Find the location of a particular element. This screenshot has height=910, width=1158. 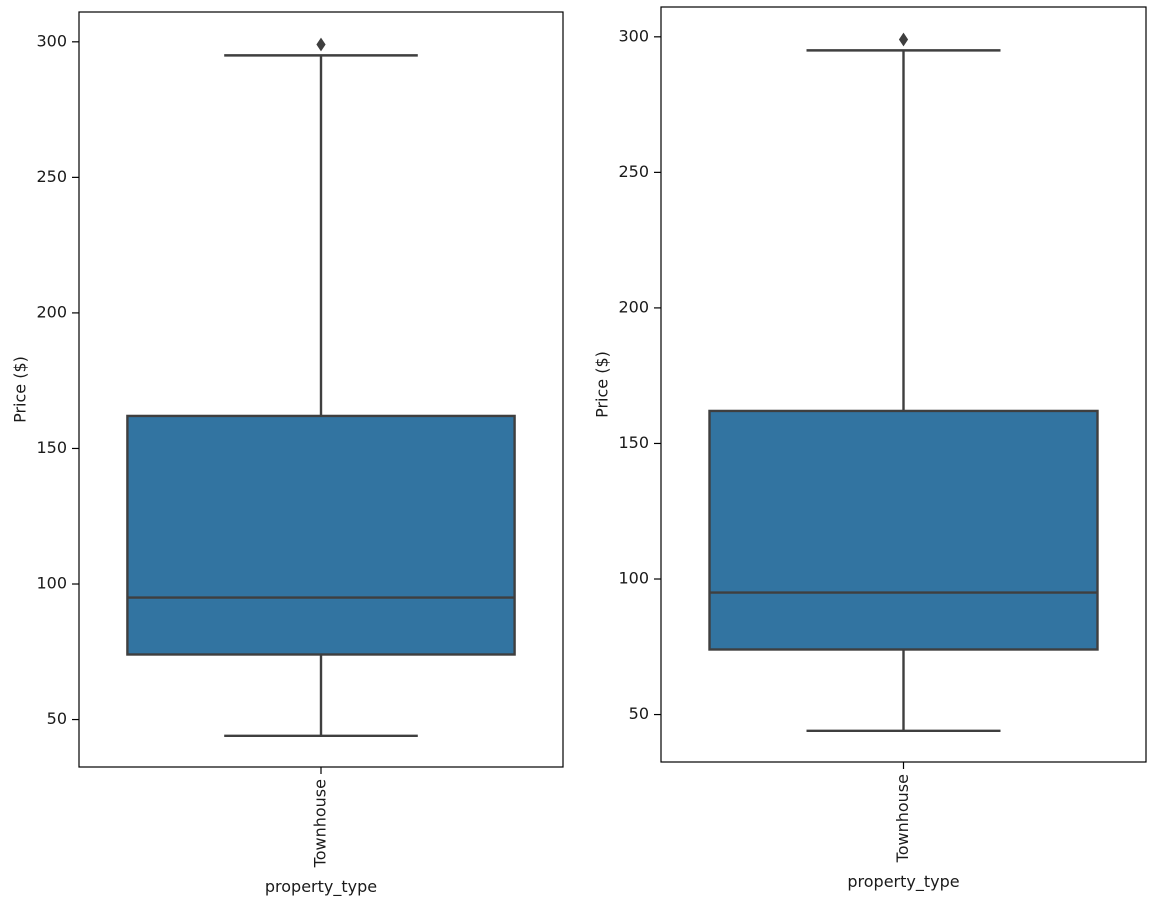

chart-1-y-tick-label-150: 150 is located at coordinates (51, 447).